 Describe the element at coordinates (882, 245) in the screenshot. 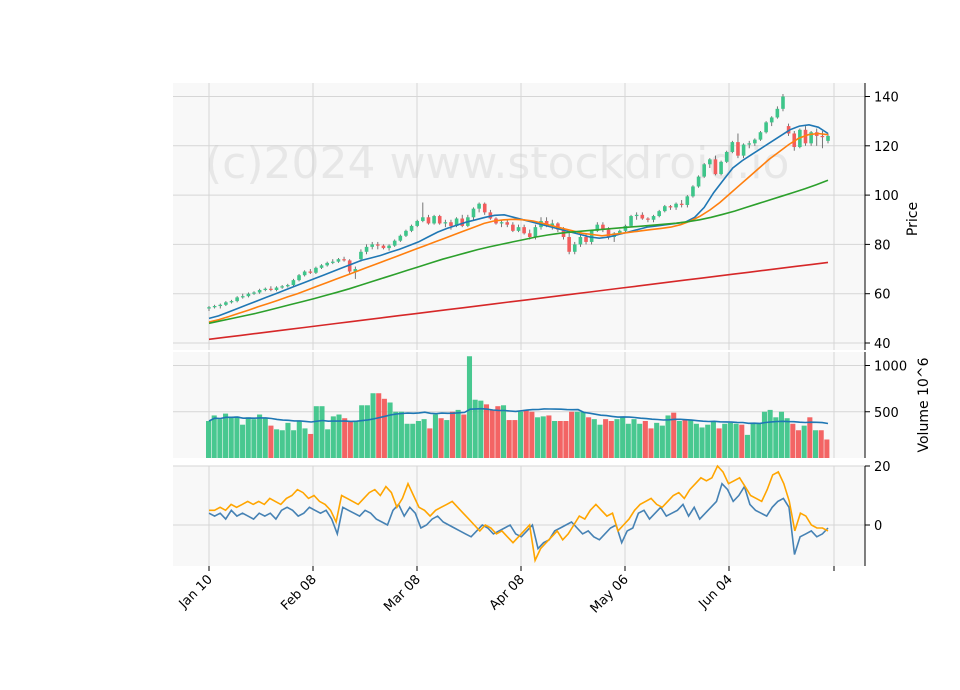

I see `price-tick-label: 80` at that location.